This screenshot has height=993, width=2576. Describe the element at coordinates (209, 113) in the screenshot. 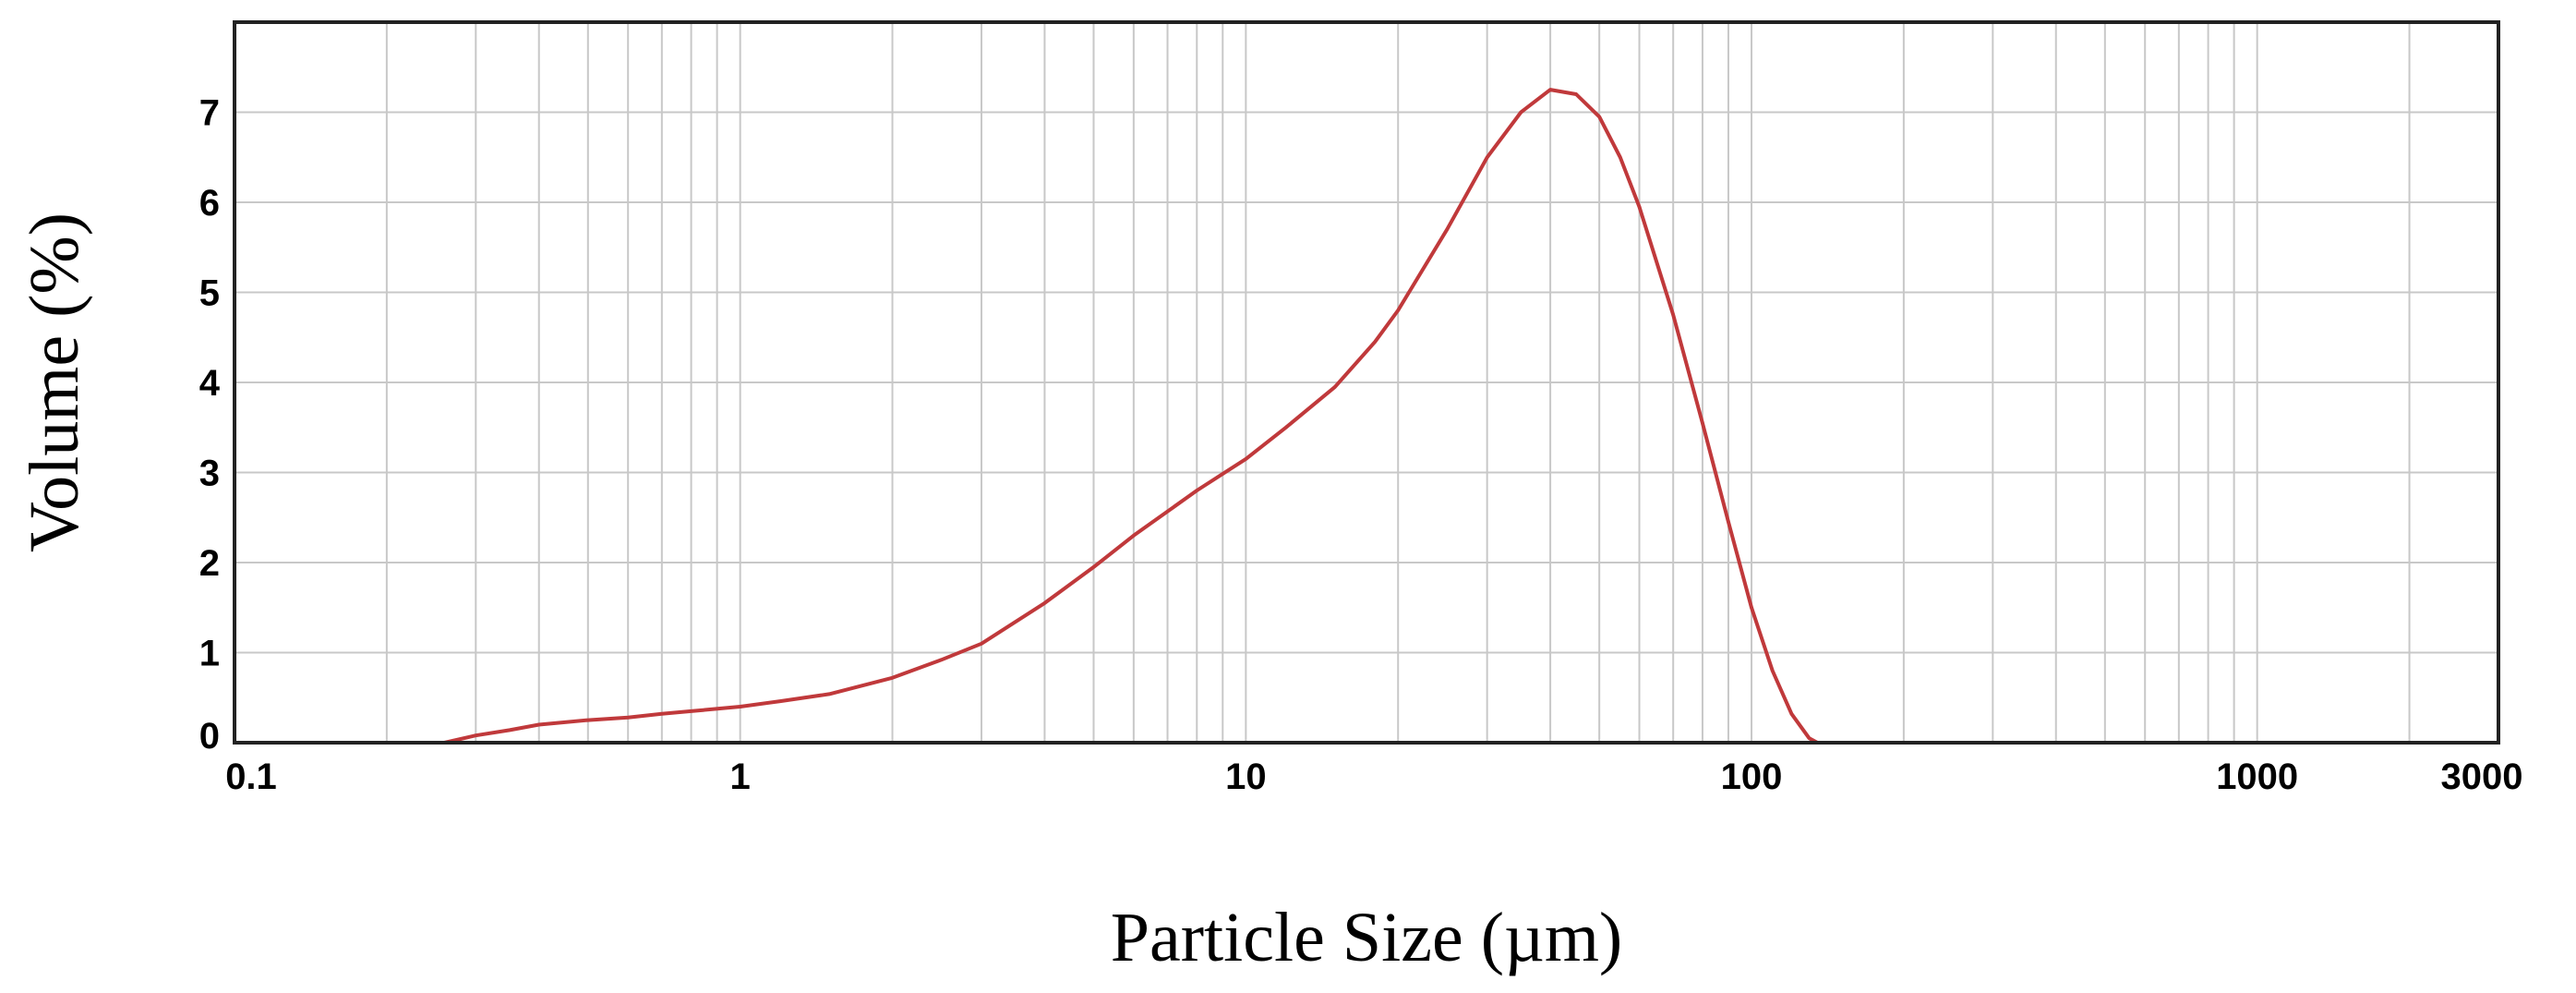

I see `y-tick-label: 7` at that location.